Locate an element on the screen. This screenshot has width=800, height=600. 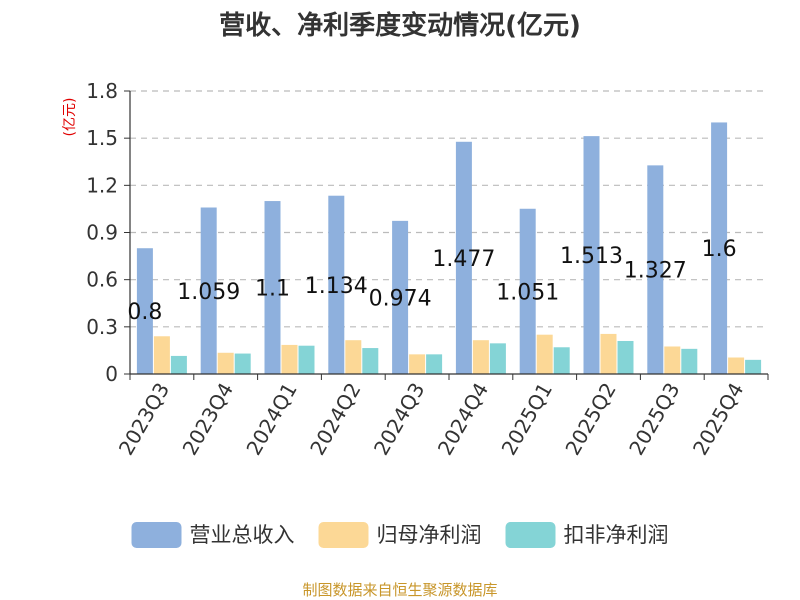
source-note: 制图数据来自恒生聚源数据库 is located at coordinates (399, 590).